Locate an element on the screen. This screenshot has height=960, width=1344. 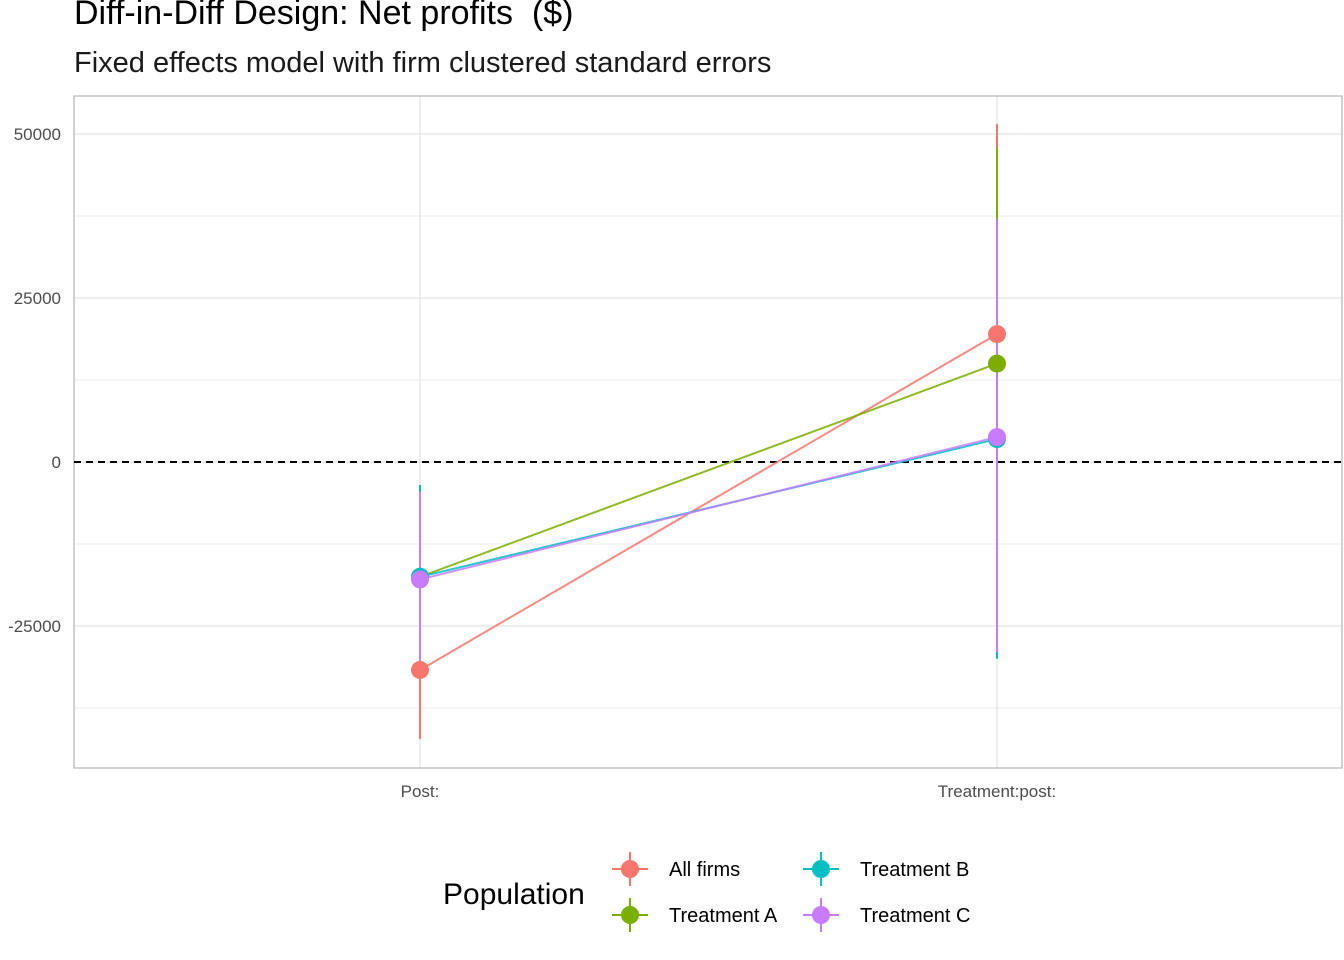
legend-label: Treatment A is located at coordinates (723, 916).